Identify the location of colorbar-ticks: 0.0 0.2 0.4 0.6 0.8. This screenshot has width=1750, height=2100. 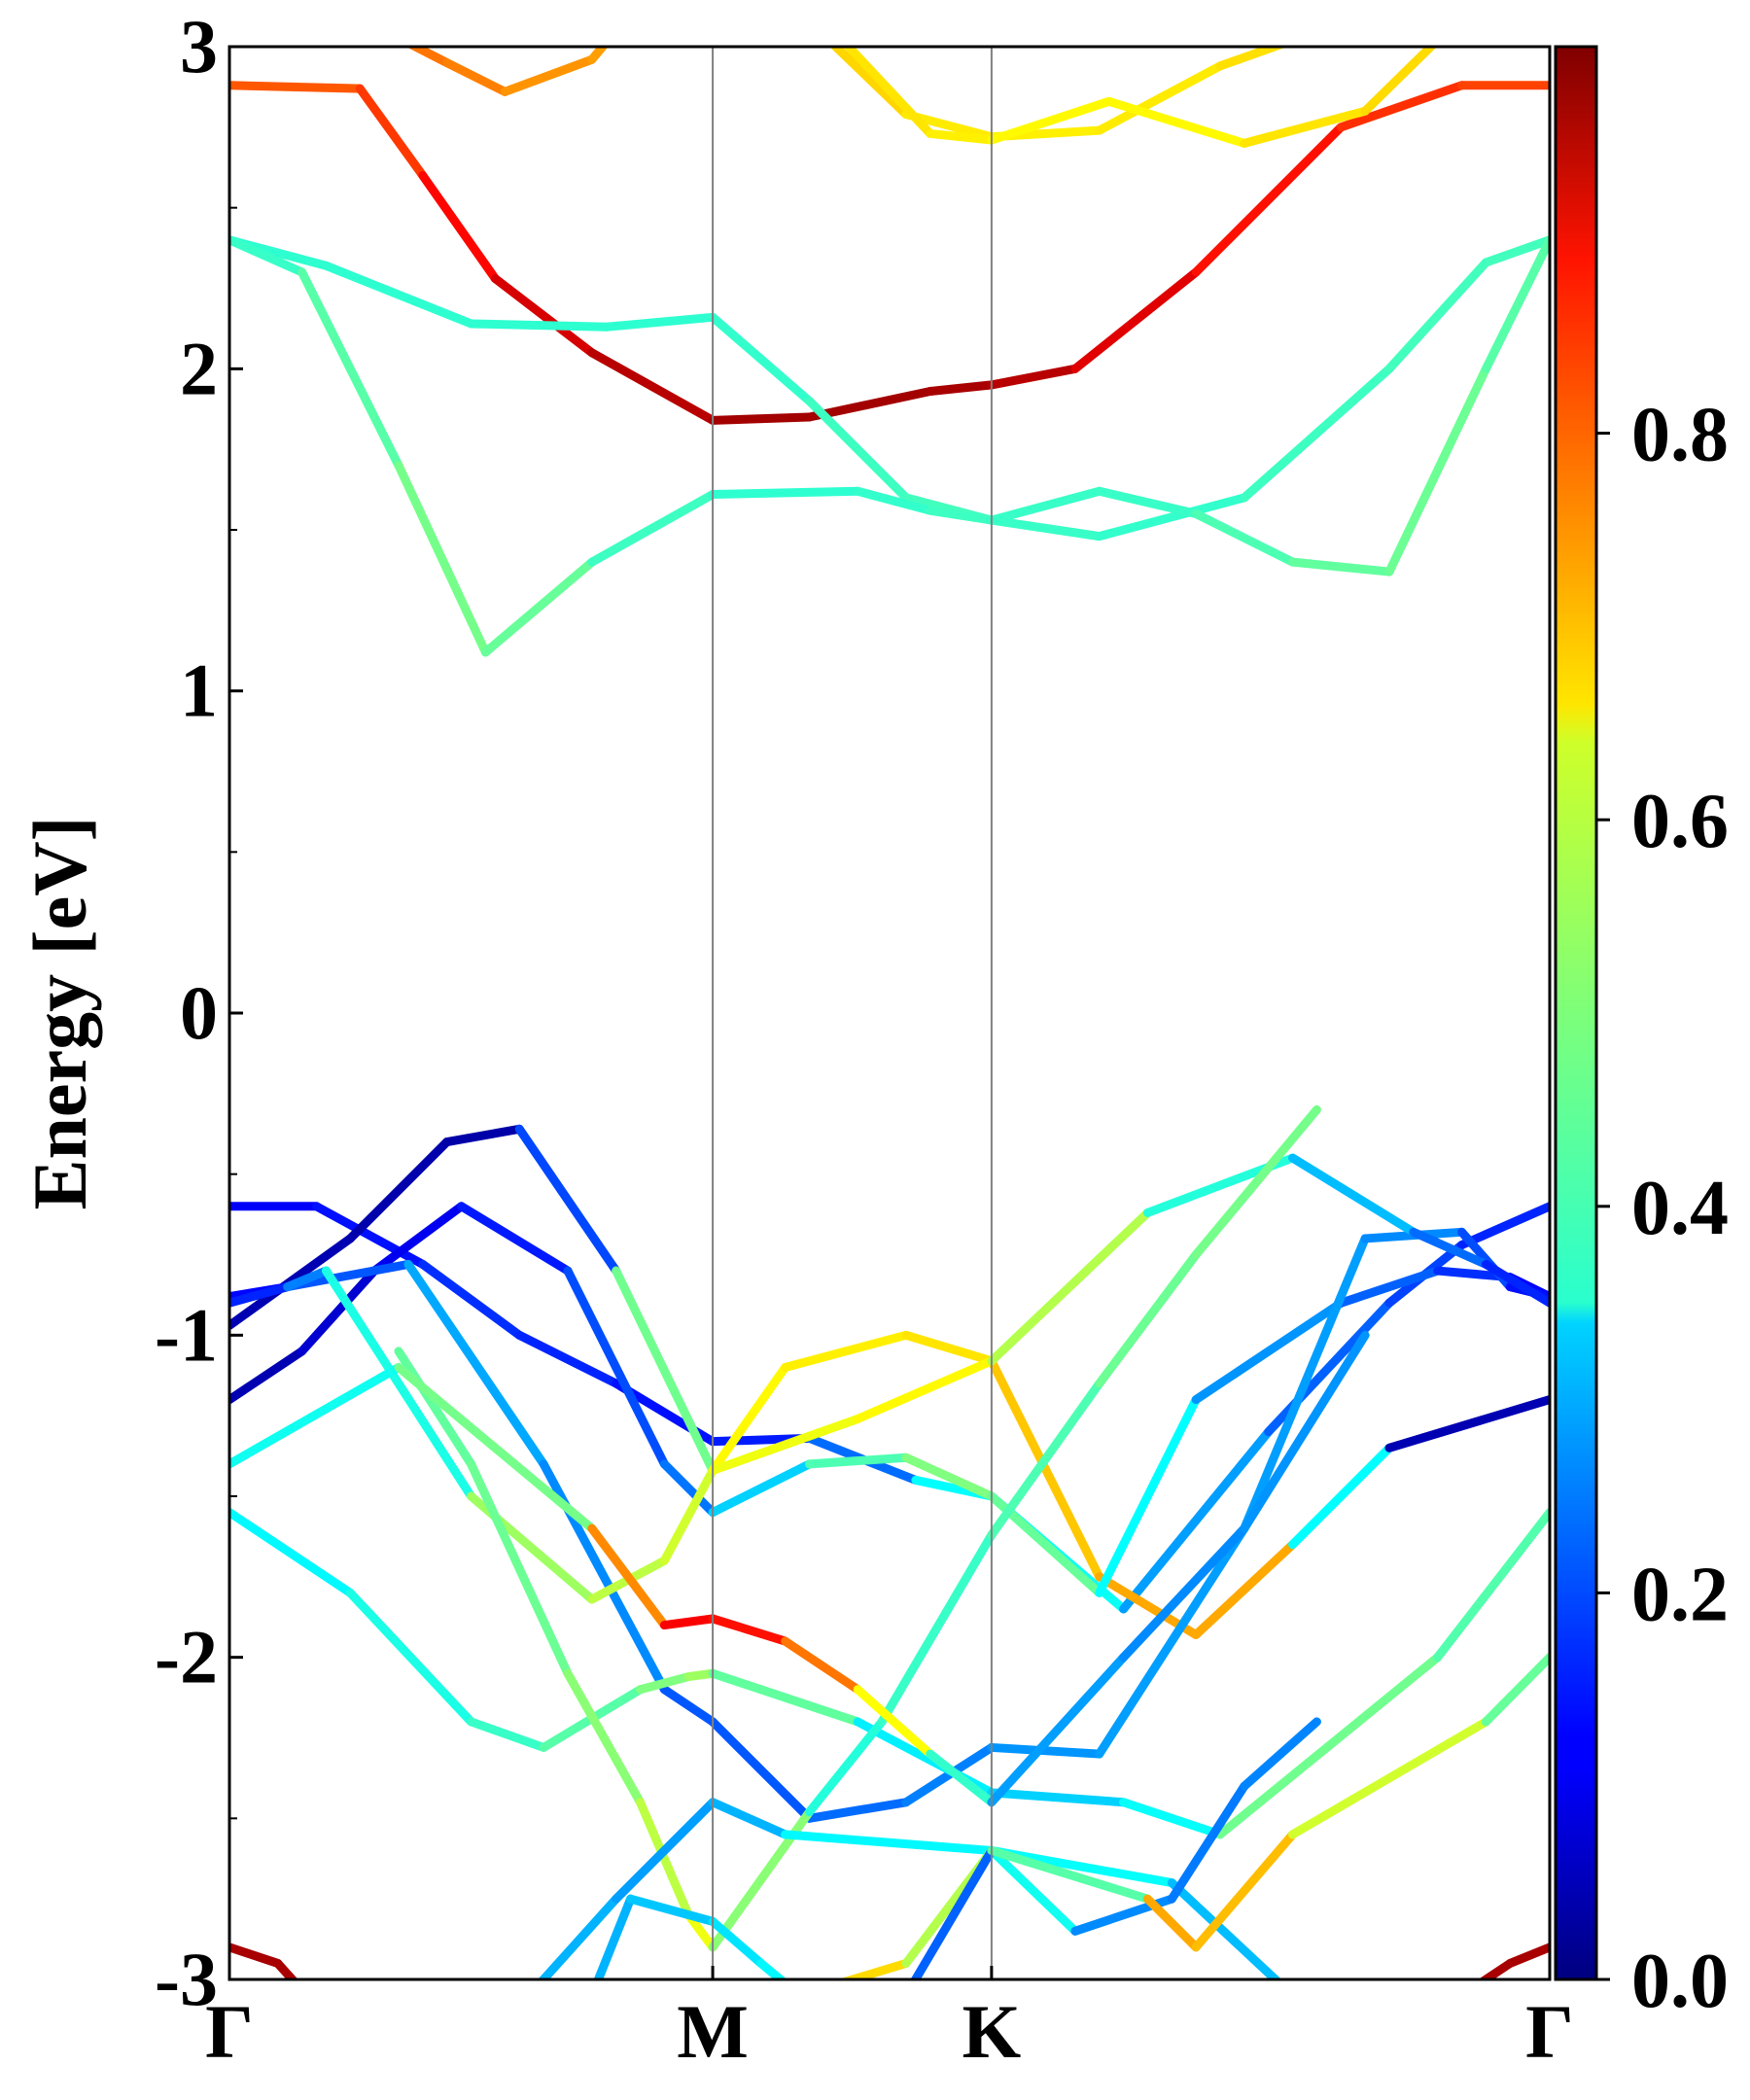
(1662, 1208).